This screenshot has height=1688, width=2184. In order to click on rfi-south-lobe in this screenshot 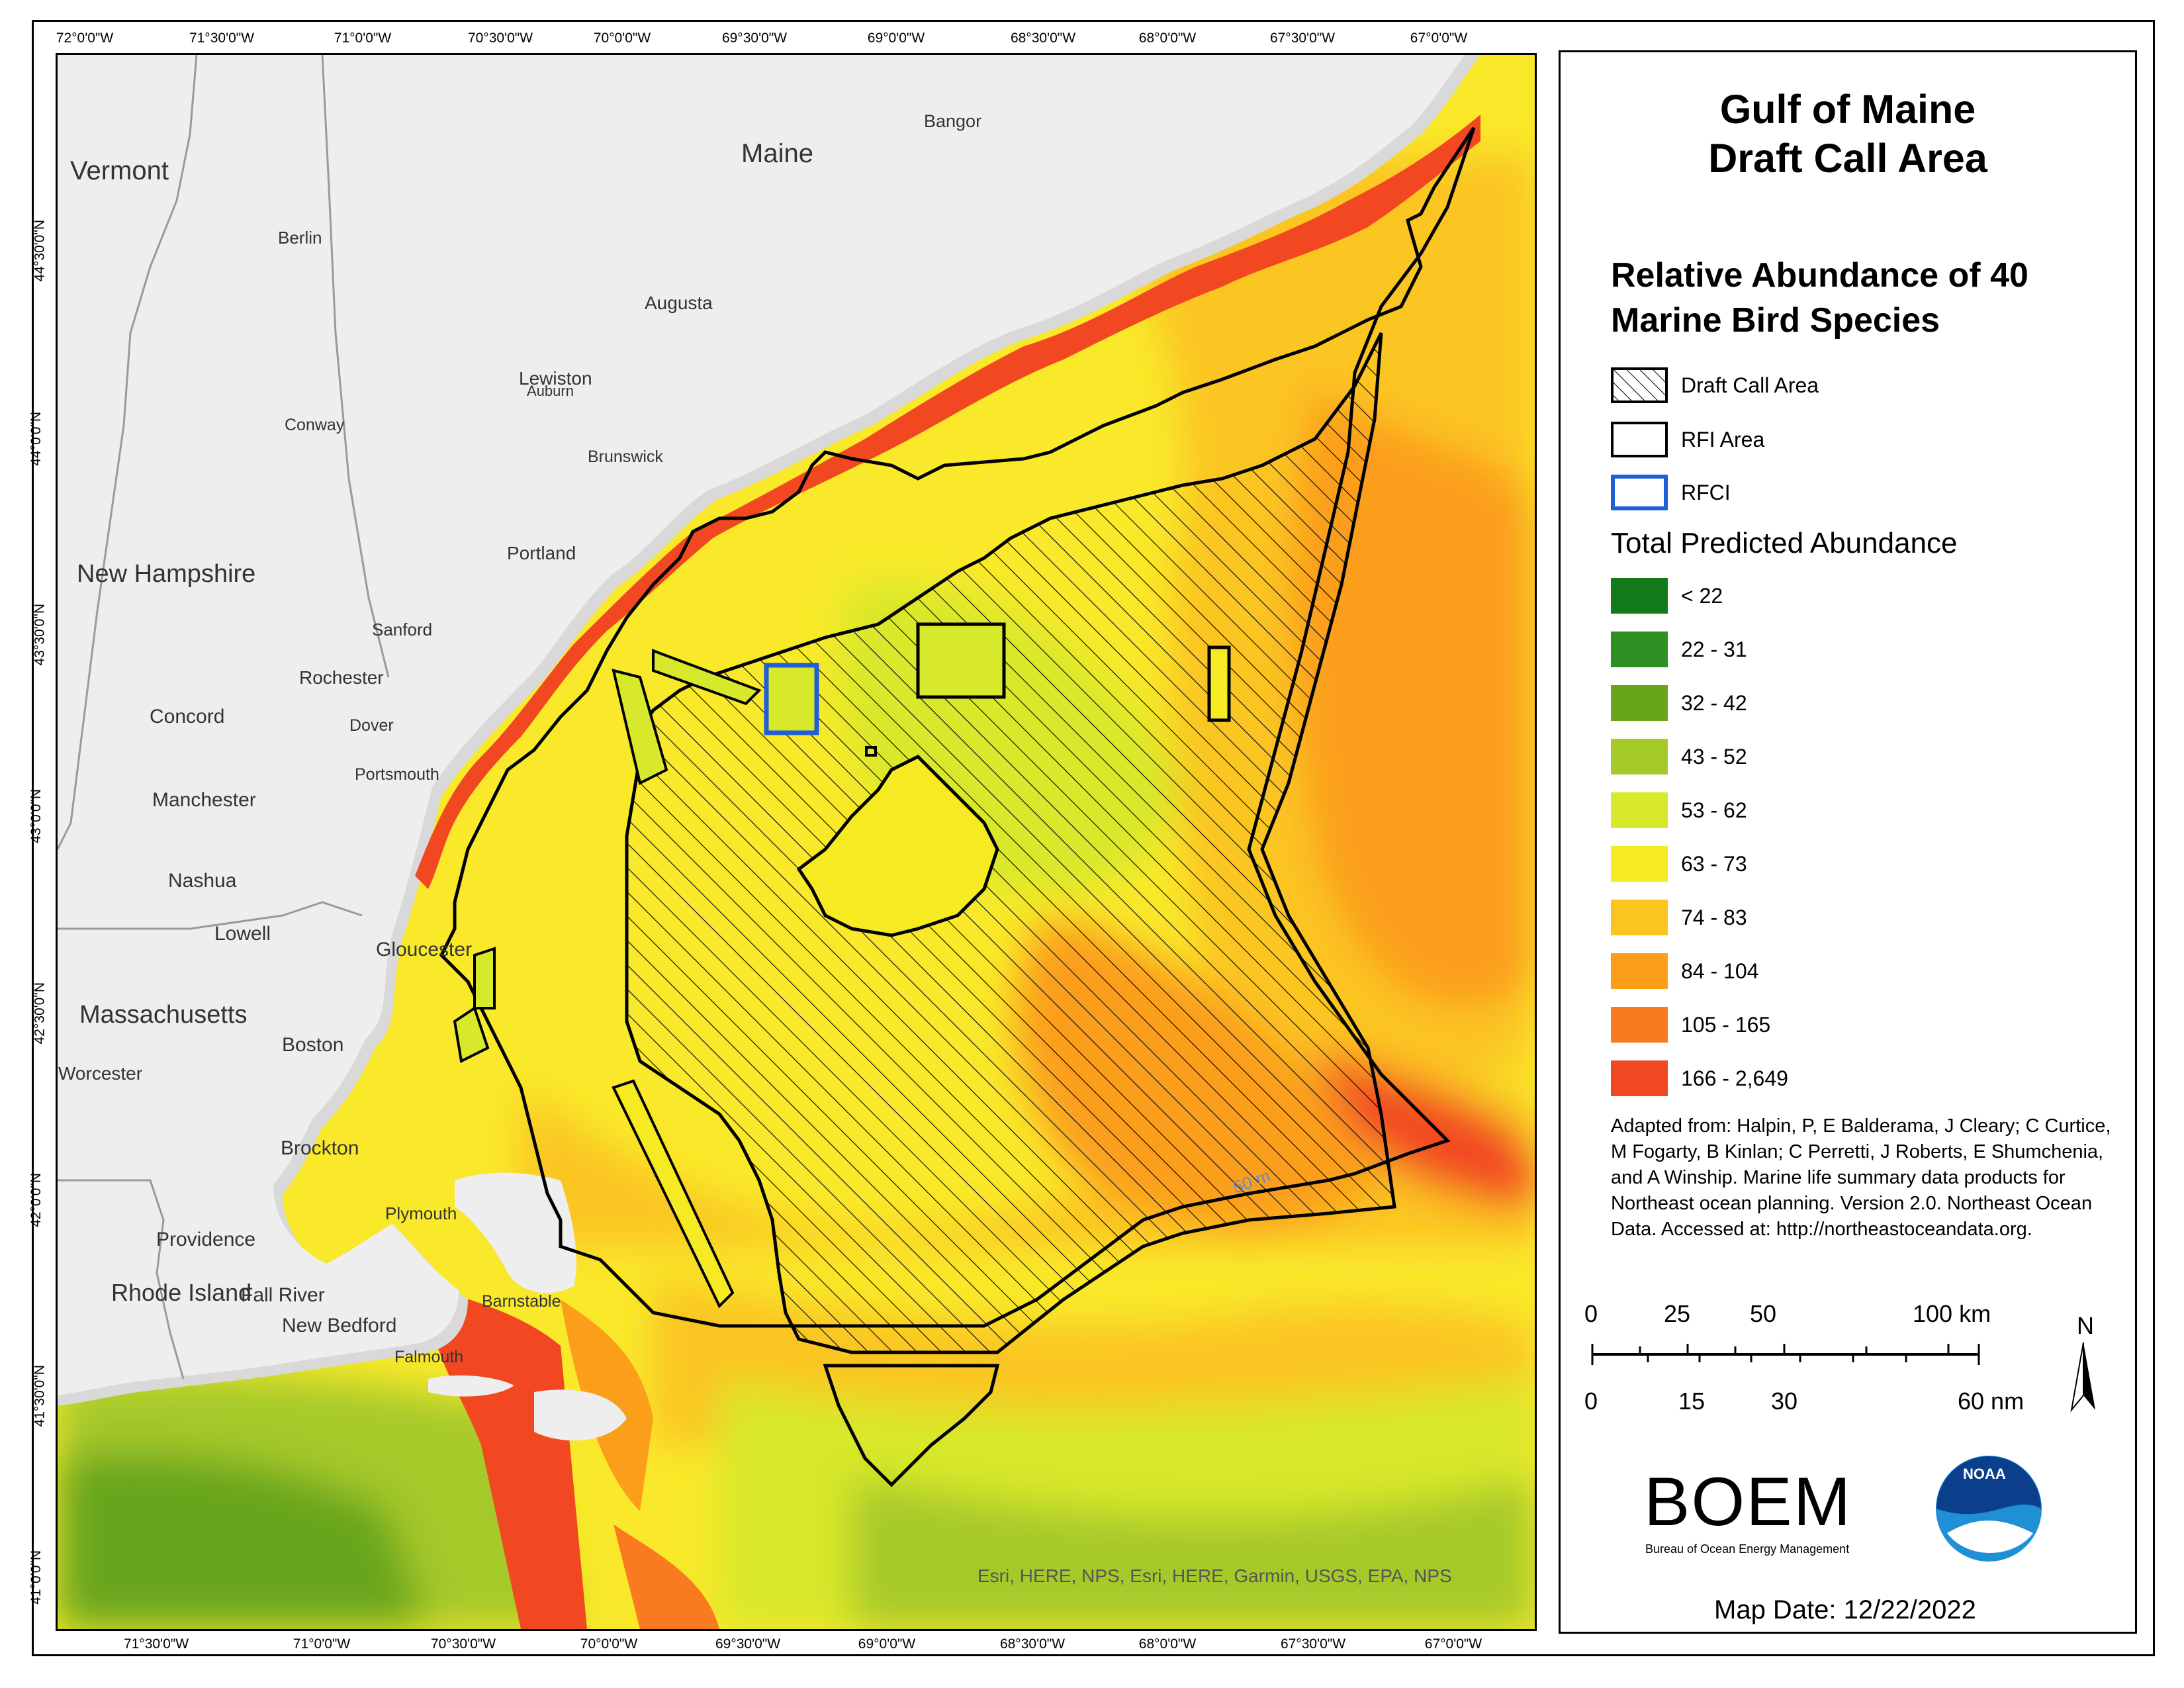, I will do `click(911, 1425)`.